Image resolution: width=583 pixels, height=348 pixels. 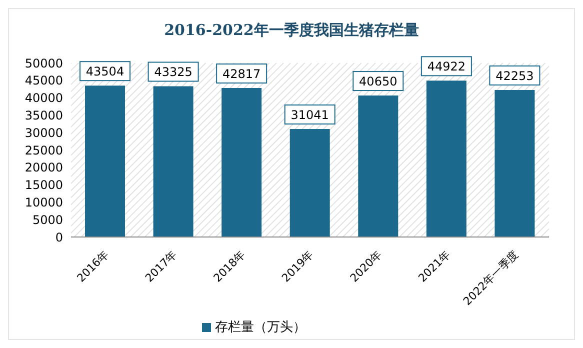 What do you see at coordinates (446, 67) in the screenshot?
I see `data-label: 44922` at bounding box center [446, 67].